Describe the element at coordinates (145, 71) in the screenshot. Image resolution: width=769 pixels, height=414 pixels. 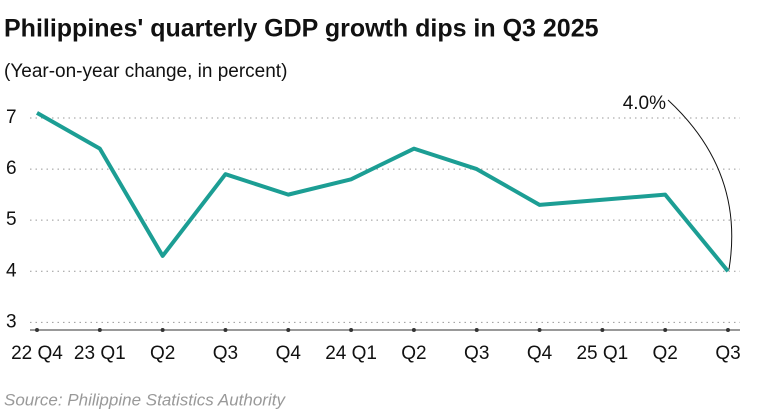
I see `chart-subtitle: (Year-on-year change, in percent)` at that location.